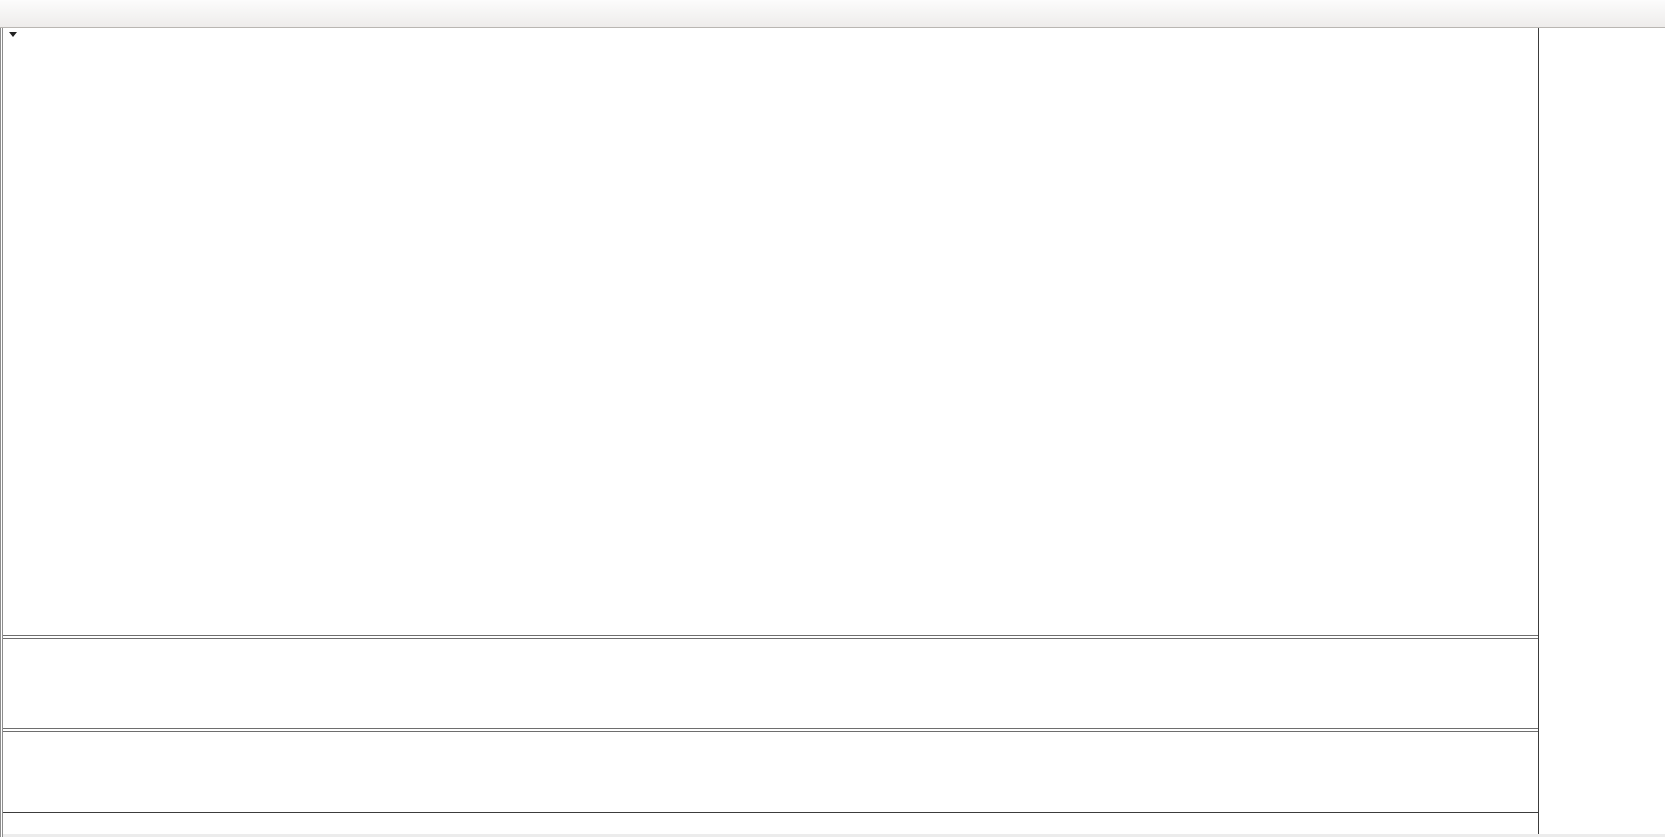 The width and height of the screenshot is (1665, 837). Describe the element at coordinates (1601, 432) in the screenshot. I see `price-axis` at that location.